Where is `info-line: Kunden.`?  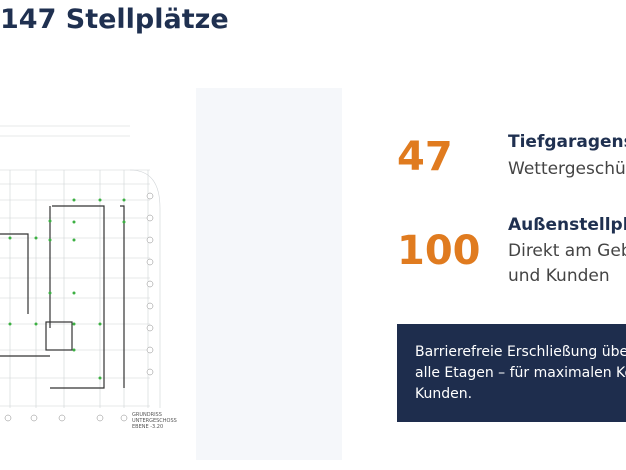
info-line: Kunden. is located at coordinates (444, 394).